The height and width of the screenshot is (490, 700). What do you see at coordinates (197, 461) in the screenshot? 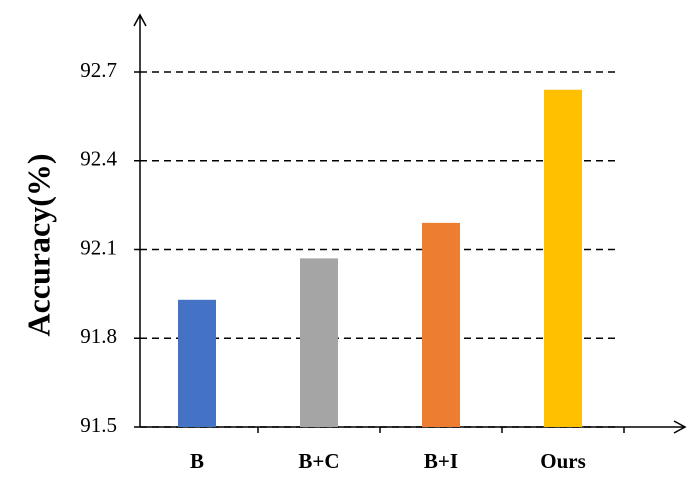
I see `x-tick-label: B` at bounding box center [197, 461].